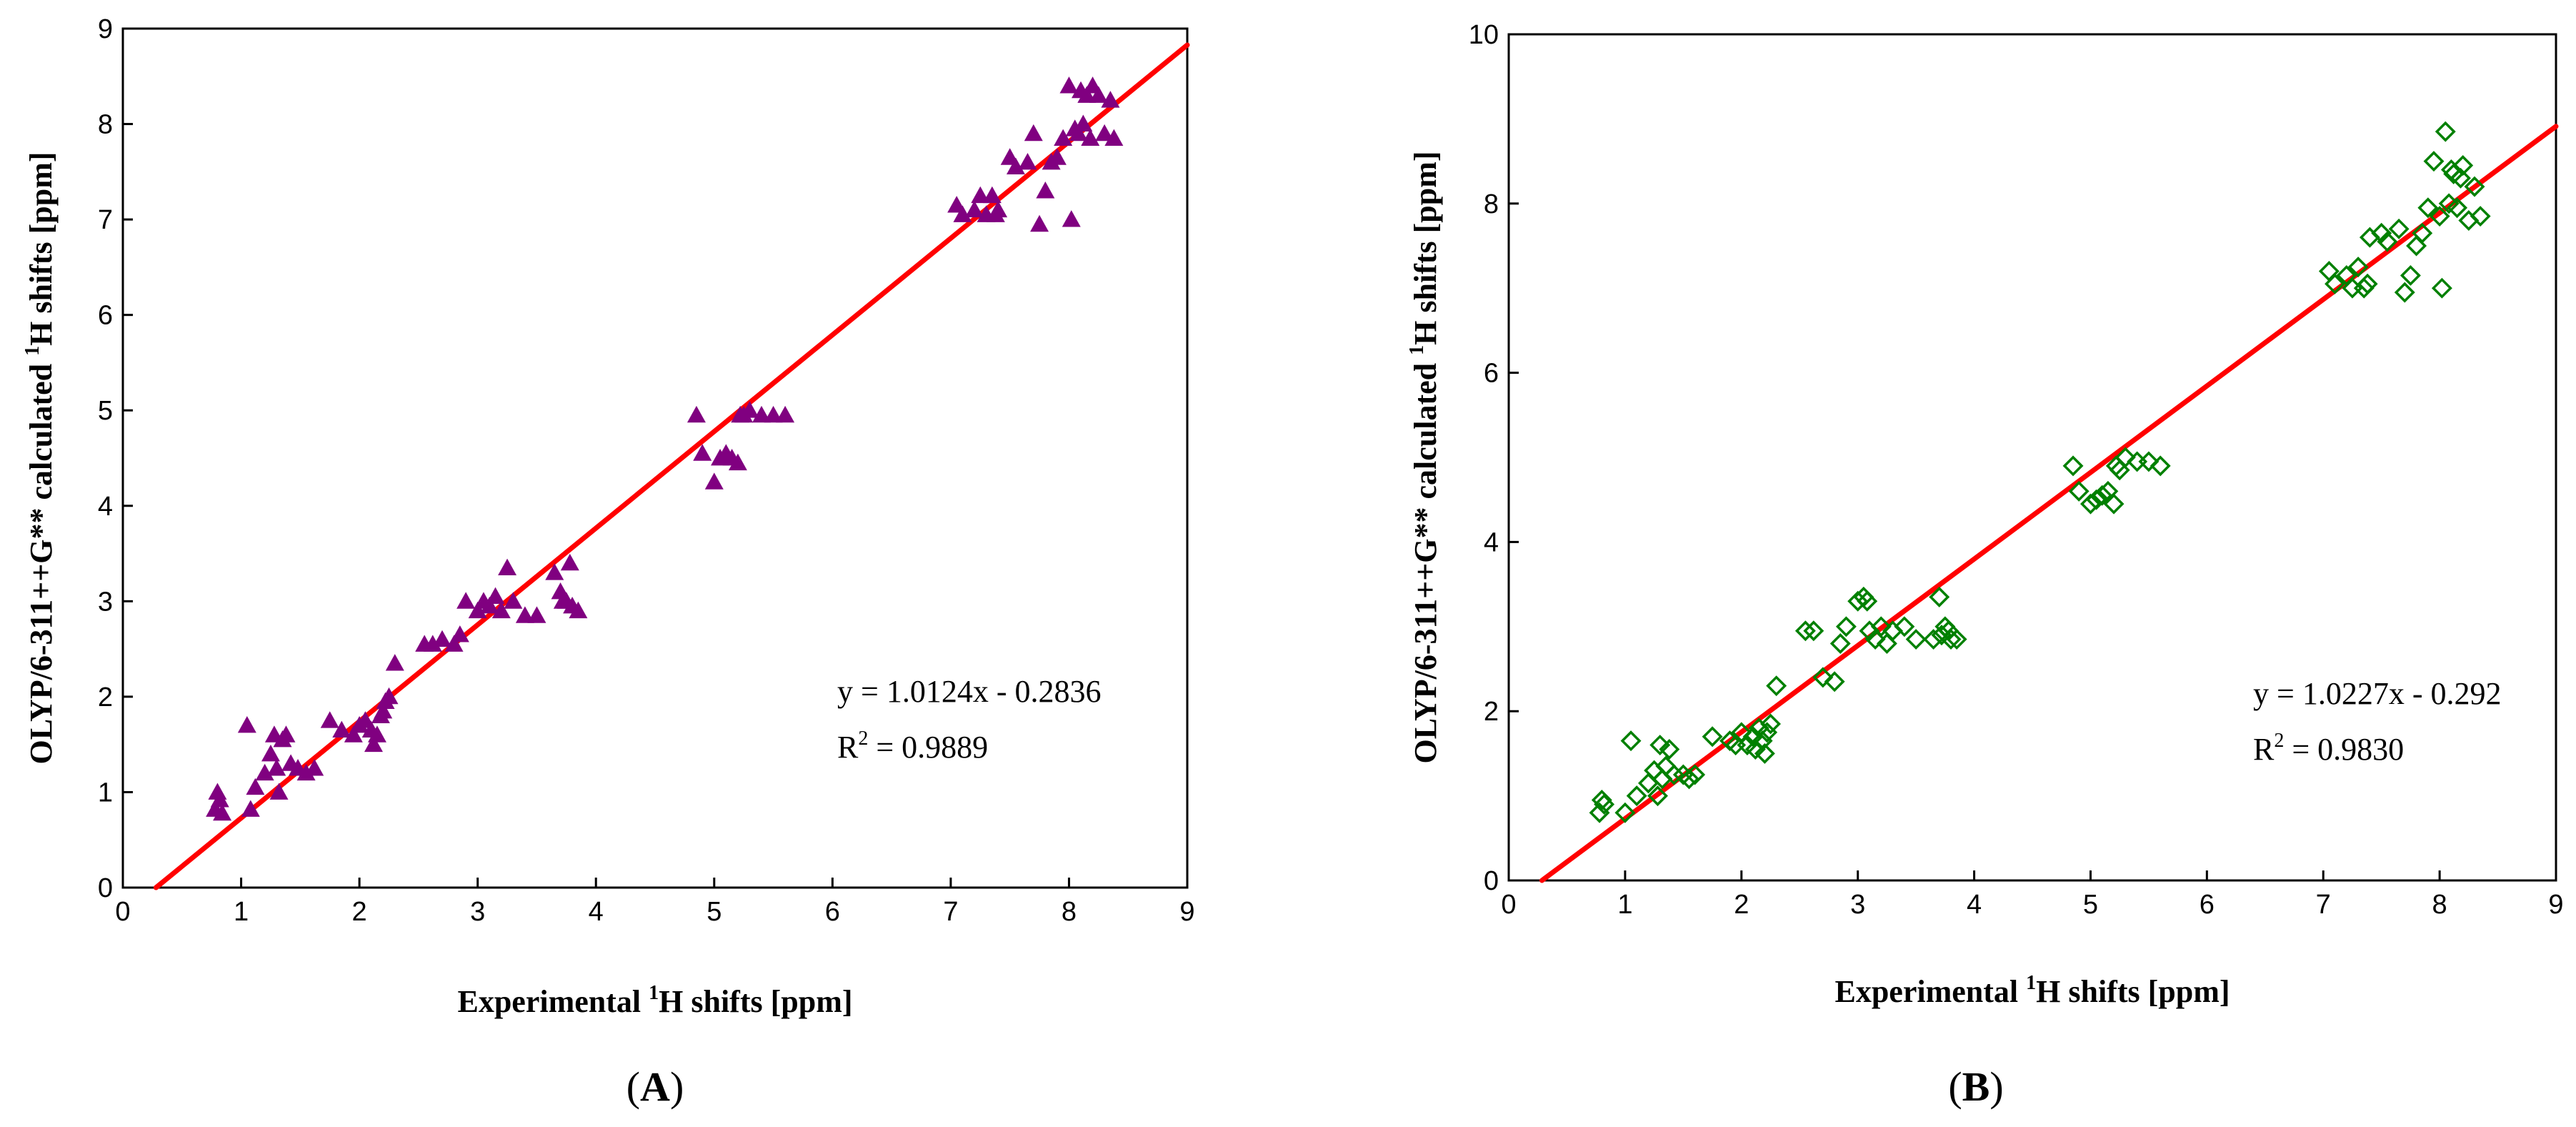  I want to click on r-squared-label-a: R2 = 0.9889, so click(913, 746).